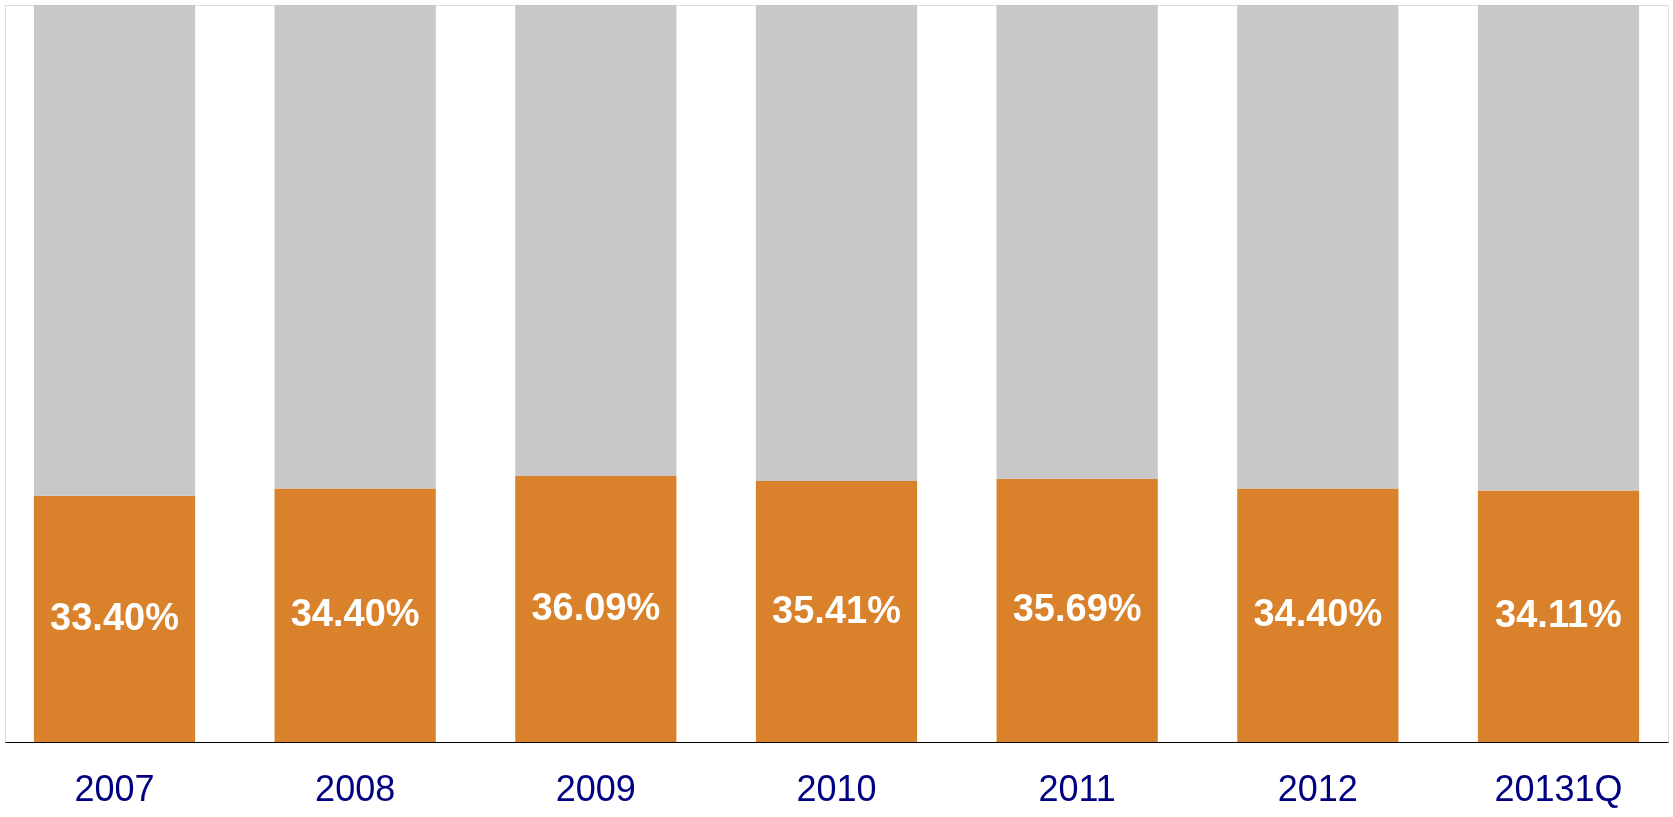 Image resolution: width=1673 pixels, height=817 pixels. Describe the element at coordinates (1077, 788) in the screenshot. I see `x-tick-label: 2011` at that location.